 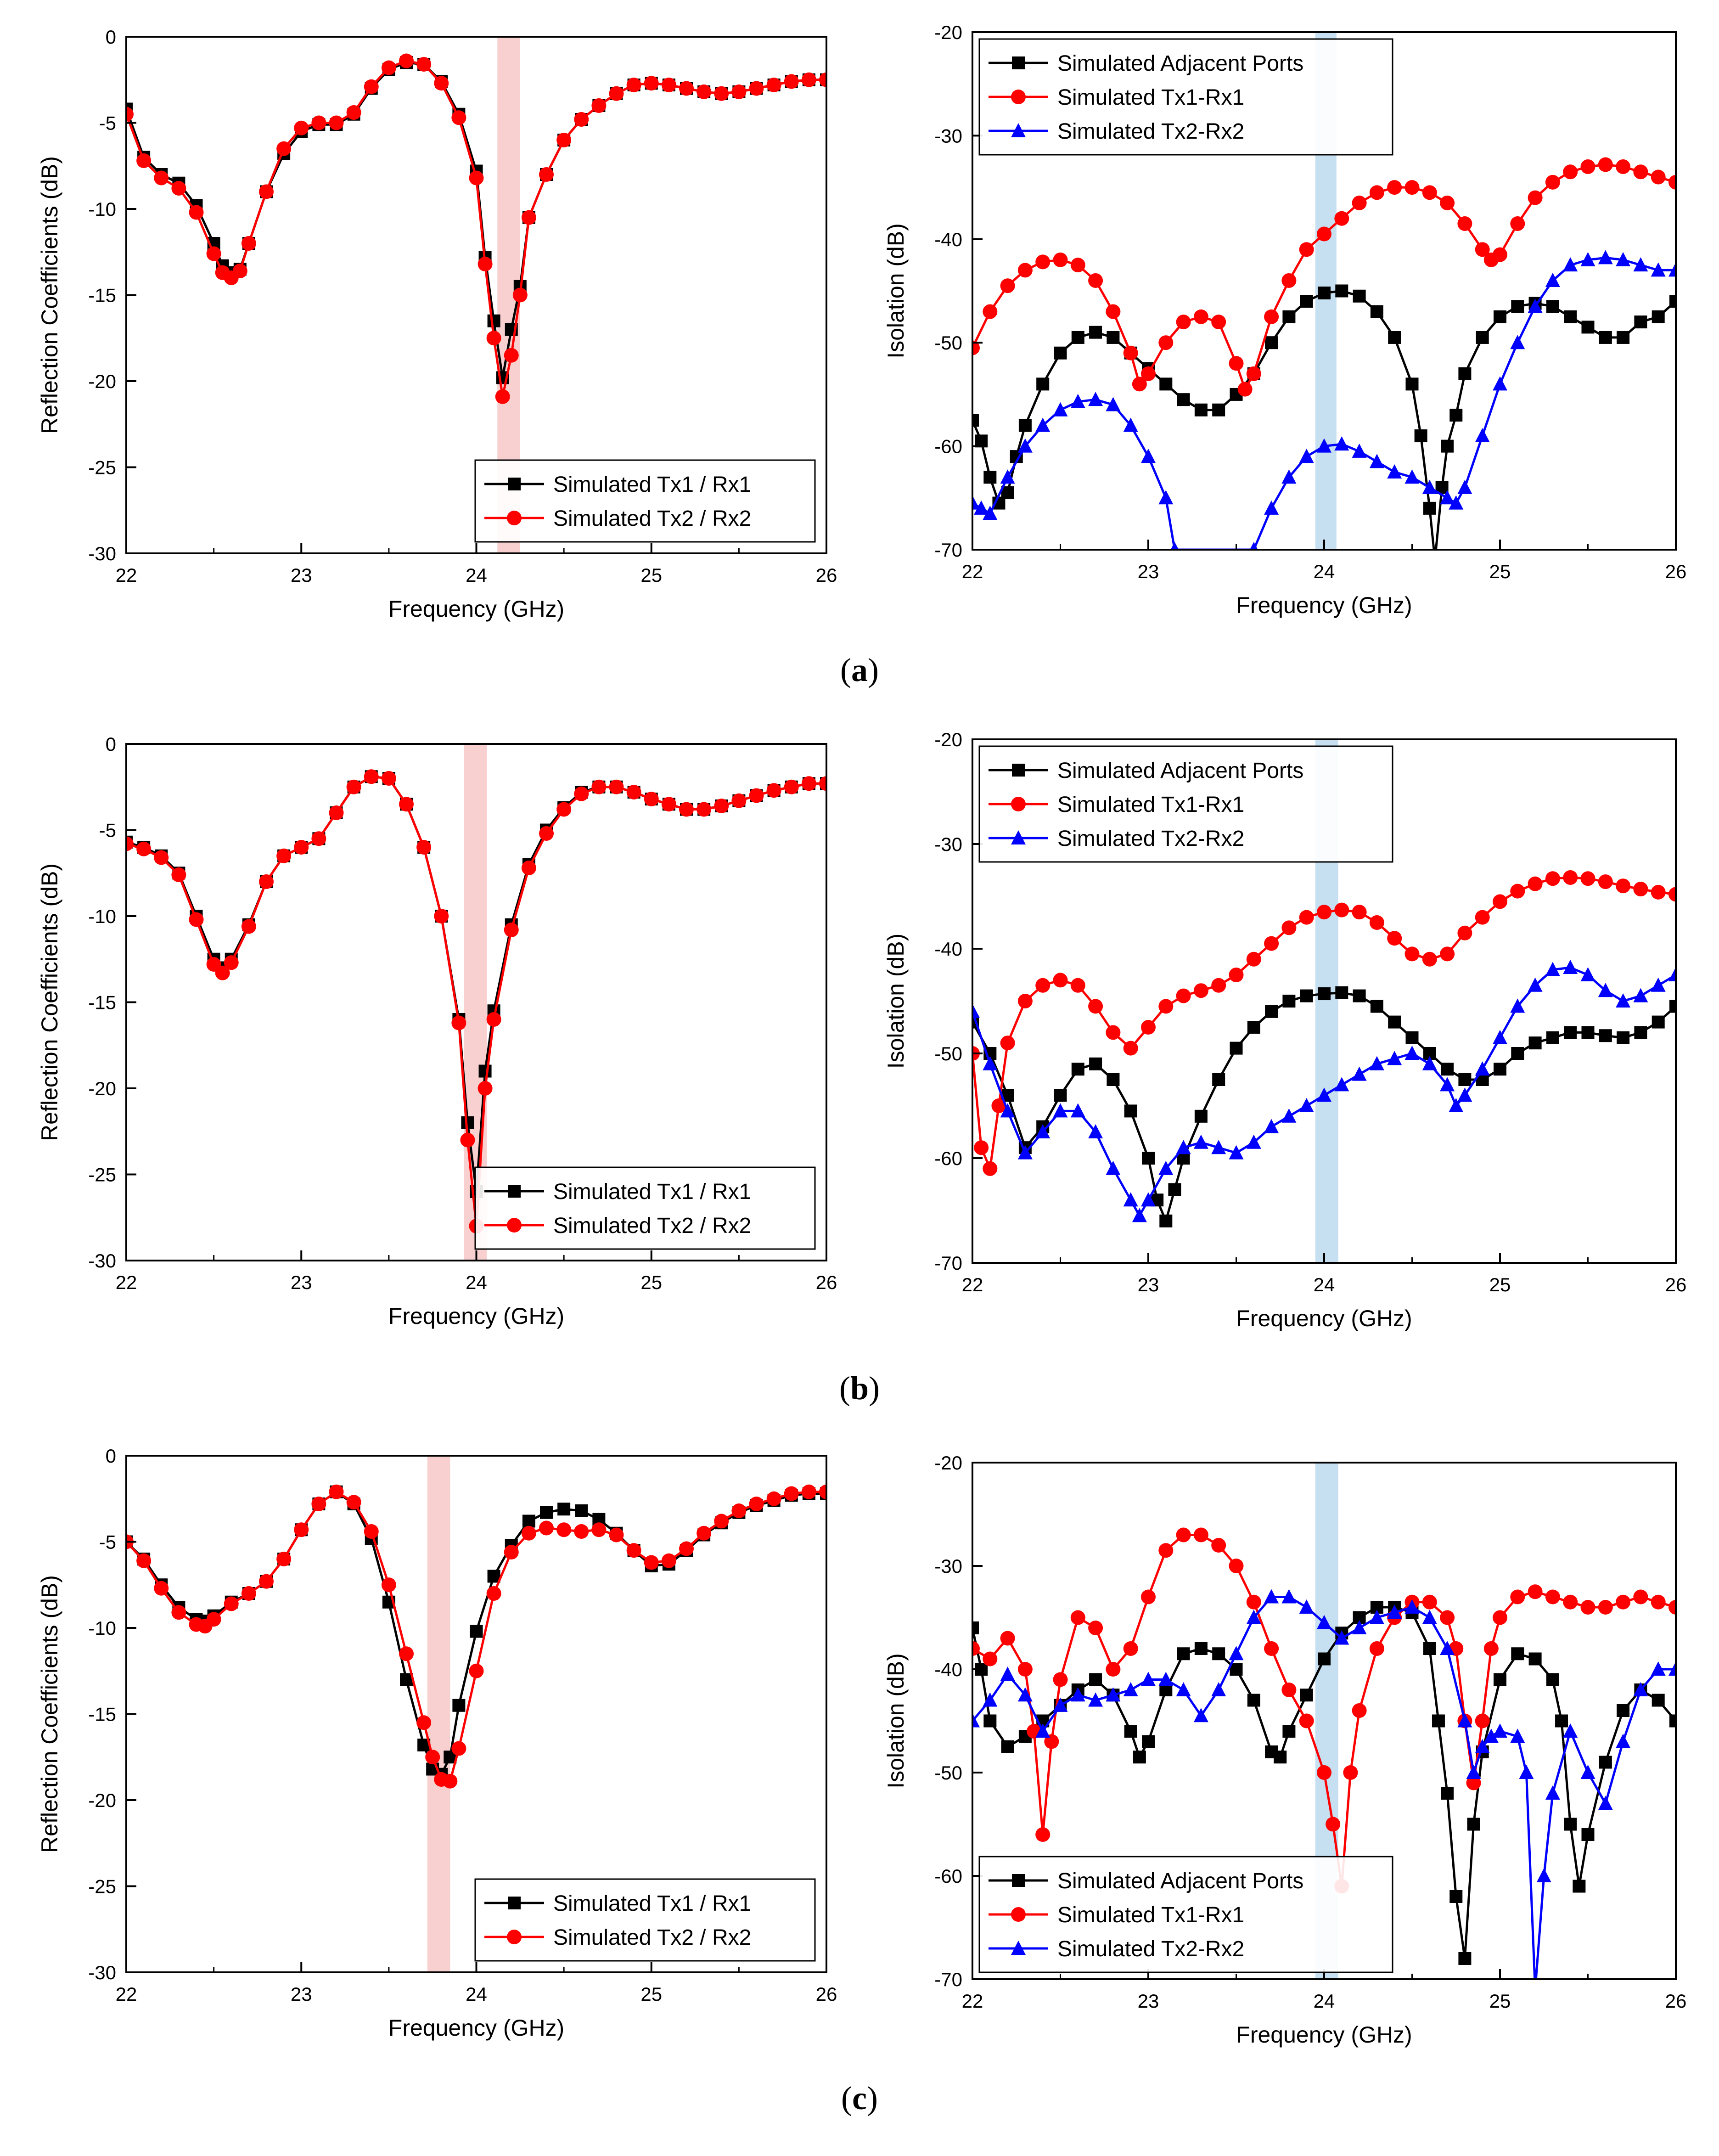 What do you see at coordinates (896, 1002) in the screenshot?
I see `y-axis-label: Isolation (dB)` at bounding box center [896, 1002].